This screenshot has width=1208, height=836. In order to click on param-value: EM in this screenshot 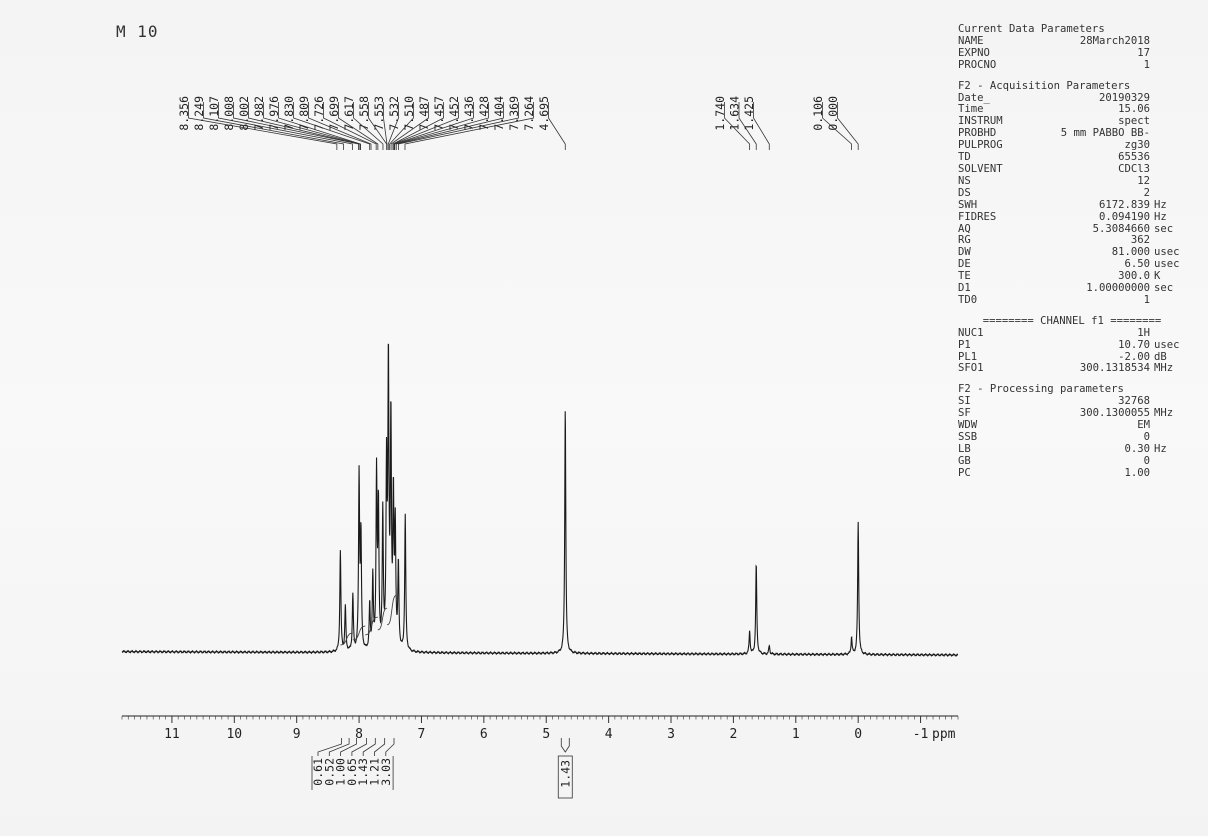, I will do `click(1143, 425)`.